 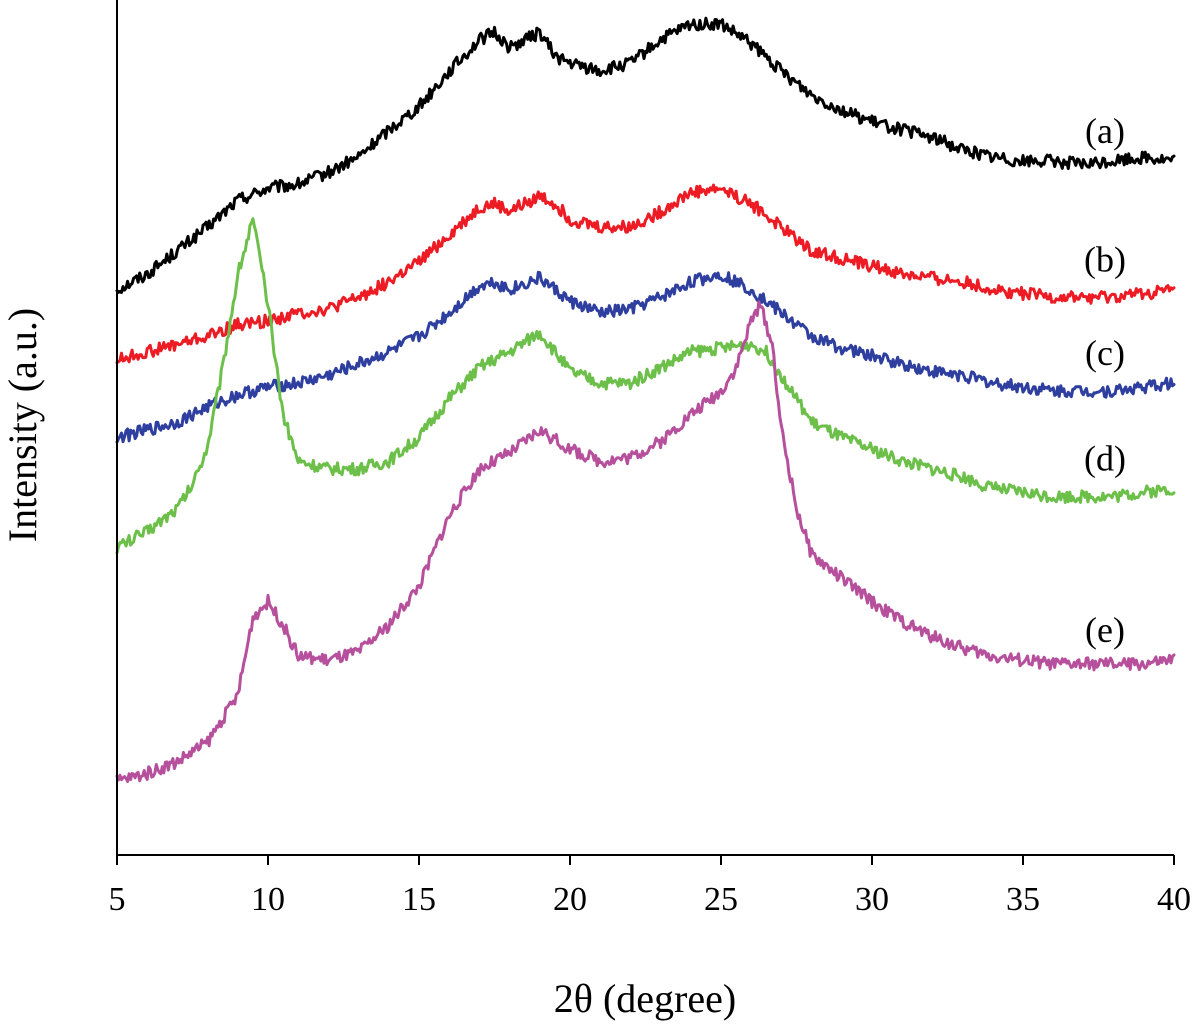 What do you see at coordinates (570, 899) in the screenshot?
I see `x-tick-label-20: 20` at bounding box center [570, 899].